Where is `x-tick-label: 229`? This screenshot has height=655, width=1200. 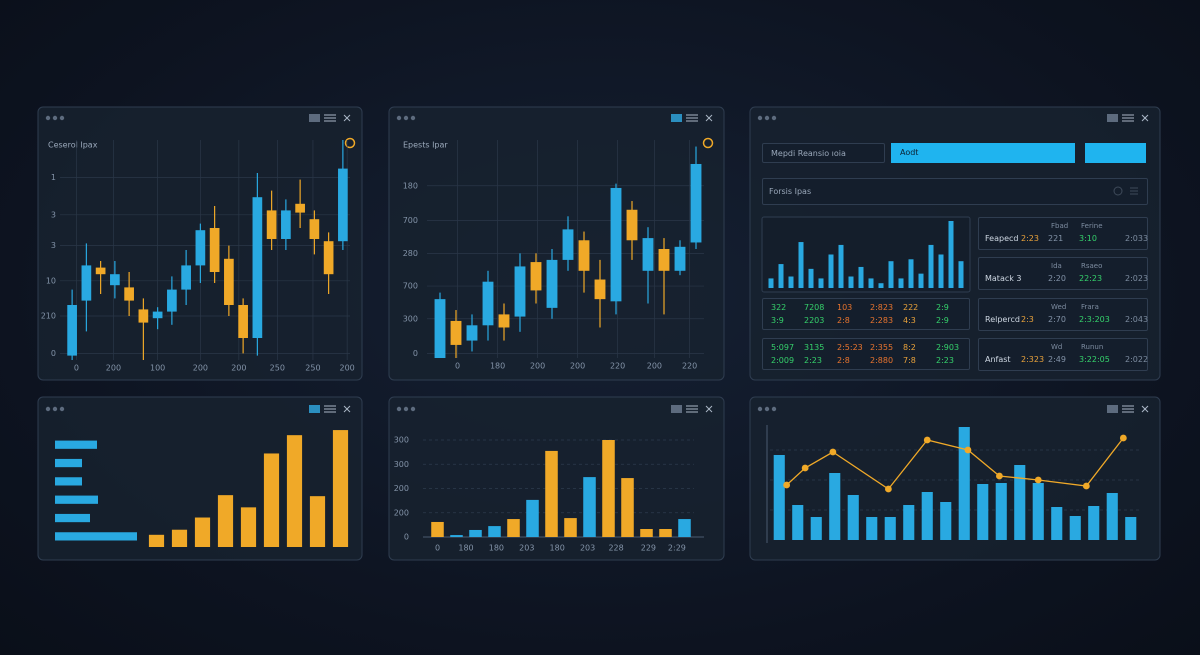
x-tick-label: 229 is located at coordinates (648, 548).